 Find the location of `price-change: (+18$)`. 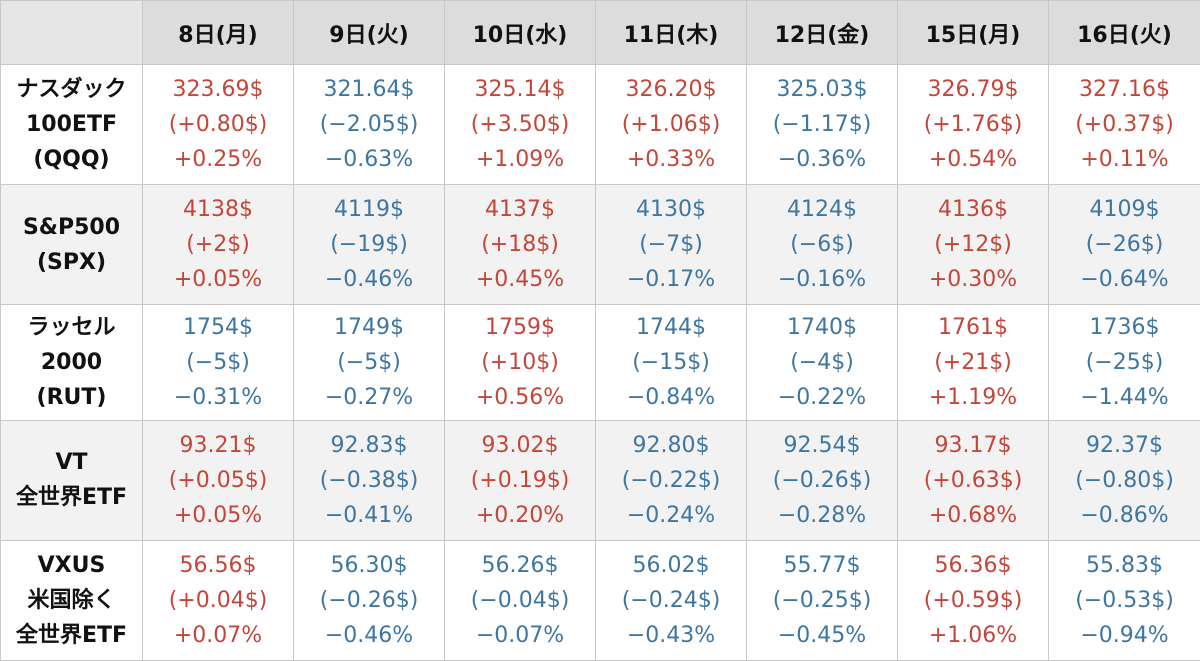

price-change: (+18$) is located at coordinates (520, 244).